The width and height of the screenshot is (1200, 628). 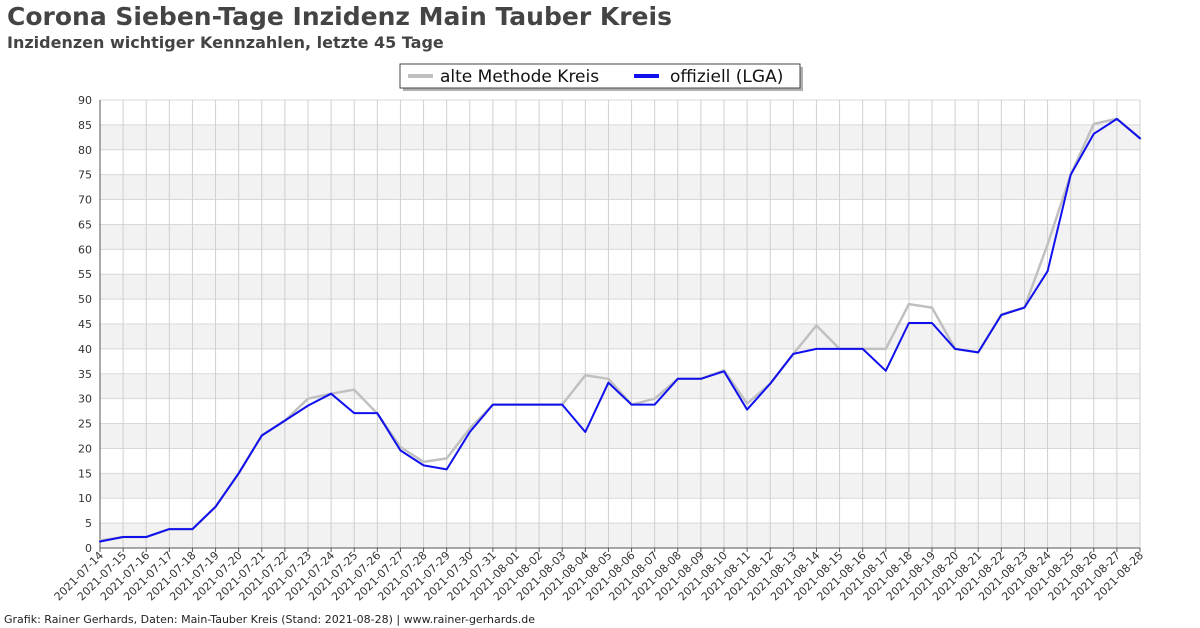 I want to click on y-tick-label: 25, so click(x=85, y=424).